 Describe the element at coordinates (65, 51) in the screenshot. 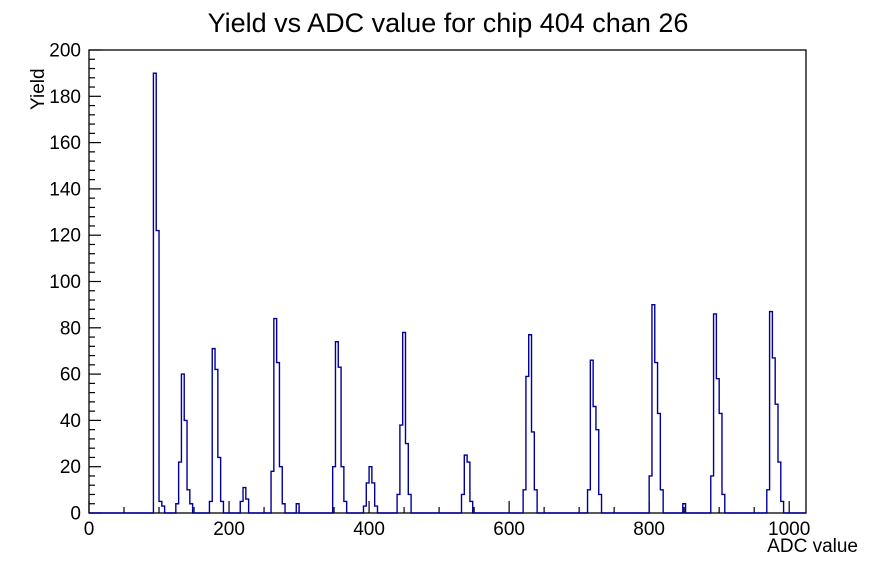

I see `y-tick-label: 200` at that location.